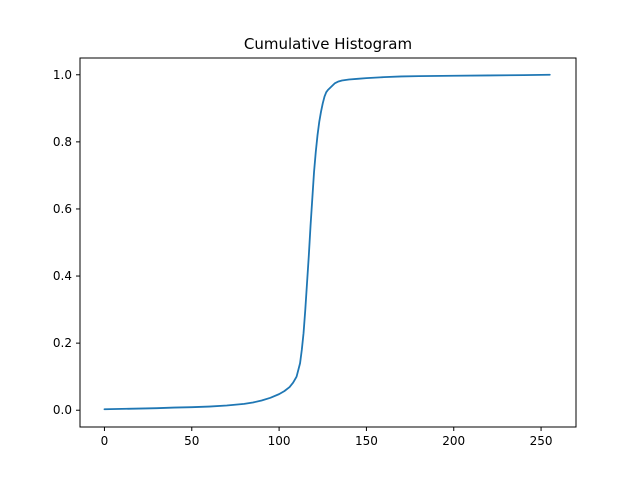 The width and height of the screenshot is (640, 480). I want to click on x-tick-label: 50, so click(191, 441).